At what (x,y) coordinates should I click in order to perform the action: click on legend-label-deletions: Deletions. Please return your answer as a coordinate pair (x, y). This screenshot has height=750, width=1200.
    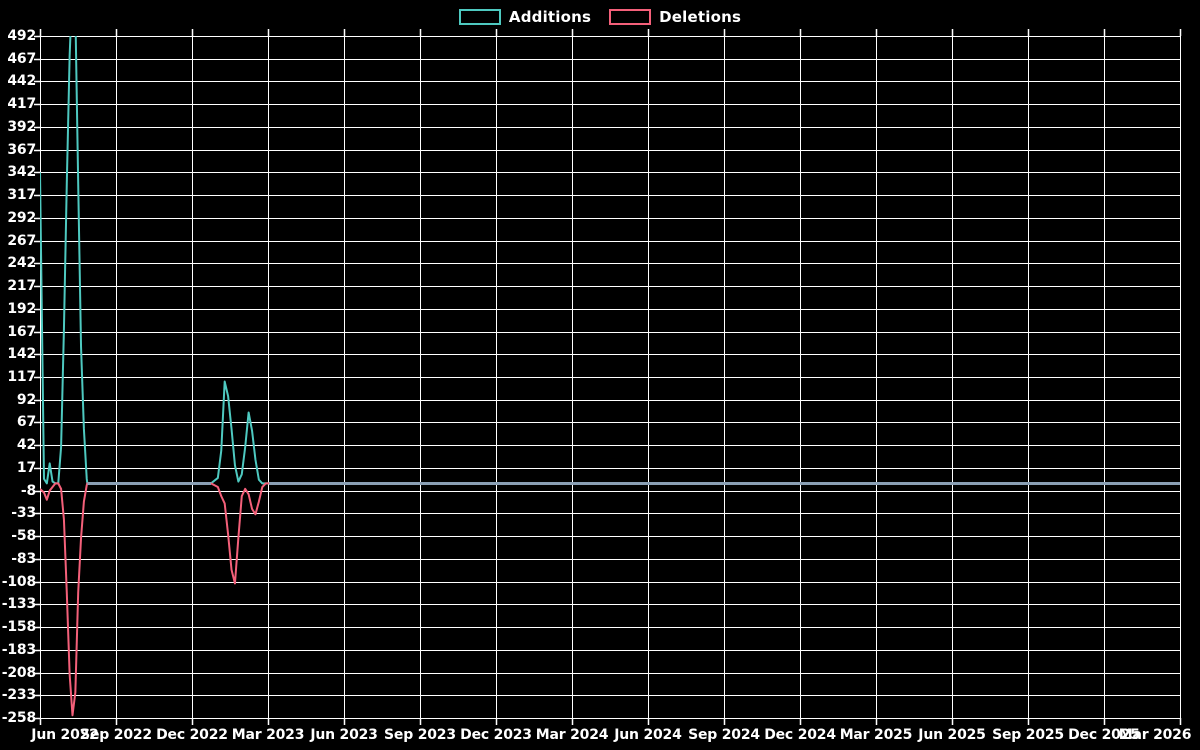
    Looking at the image, I should click on (700, 17).